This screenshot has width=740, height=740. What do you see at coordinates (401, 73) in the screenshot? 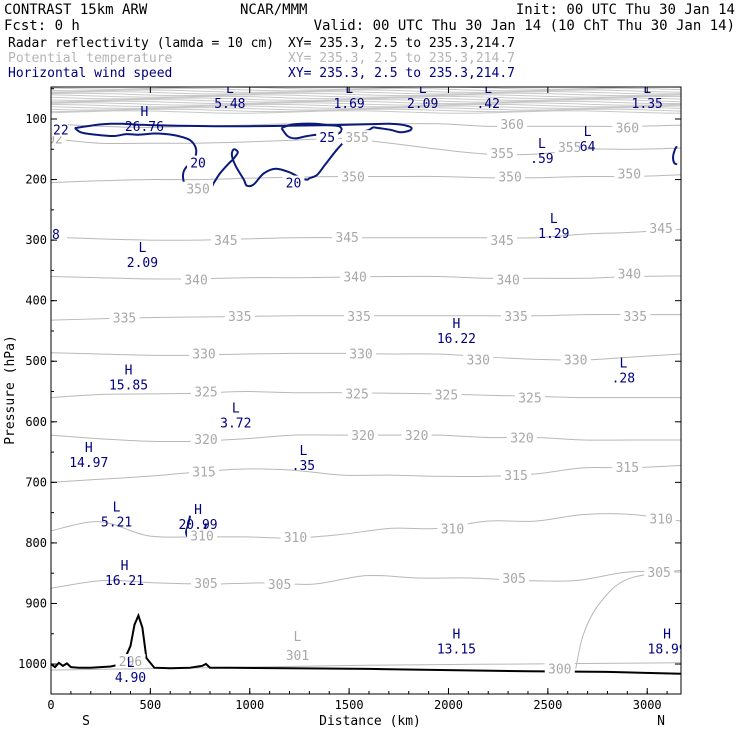
I see `field-xy-wind: XY= 235.3, 2.5 to 235.3,214.7` at bounding box center [401, 73].